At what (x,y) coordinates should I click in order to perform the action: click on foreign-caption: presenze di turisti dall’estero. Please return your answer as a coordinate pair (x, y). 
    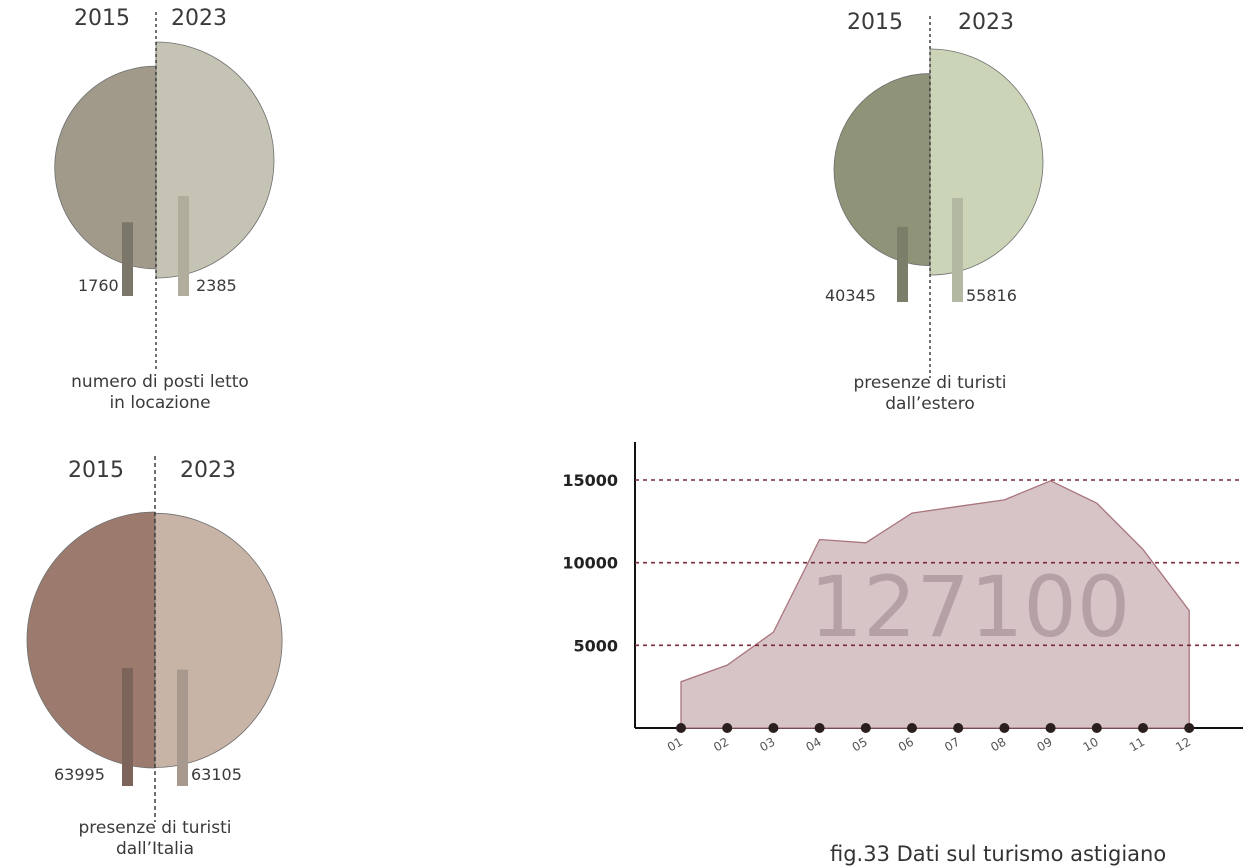
    Looking at the image, I should click on (930, 394).